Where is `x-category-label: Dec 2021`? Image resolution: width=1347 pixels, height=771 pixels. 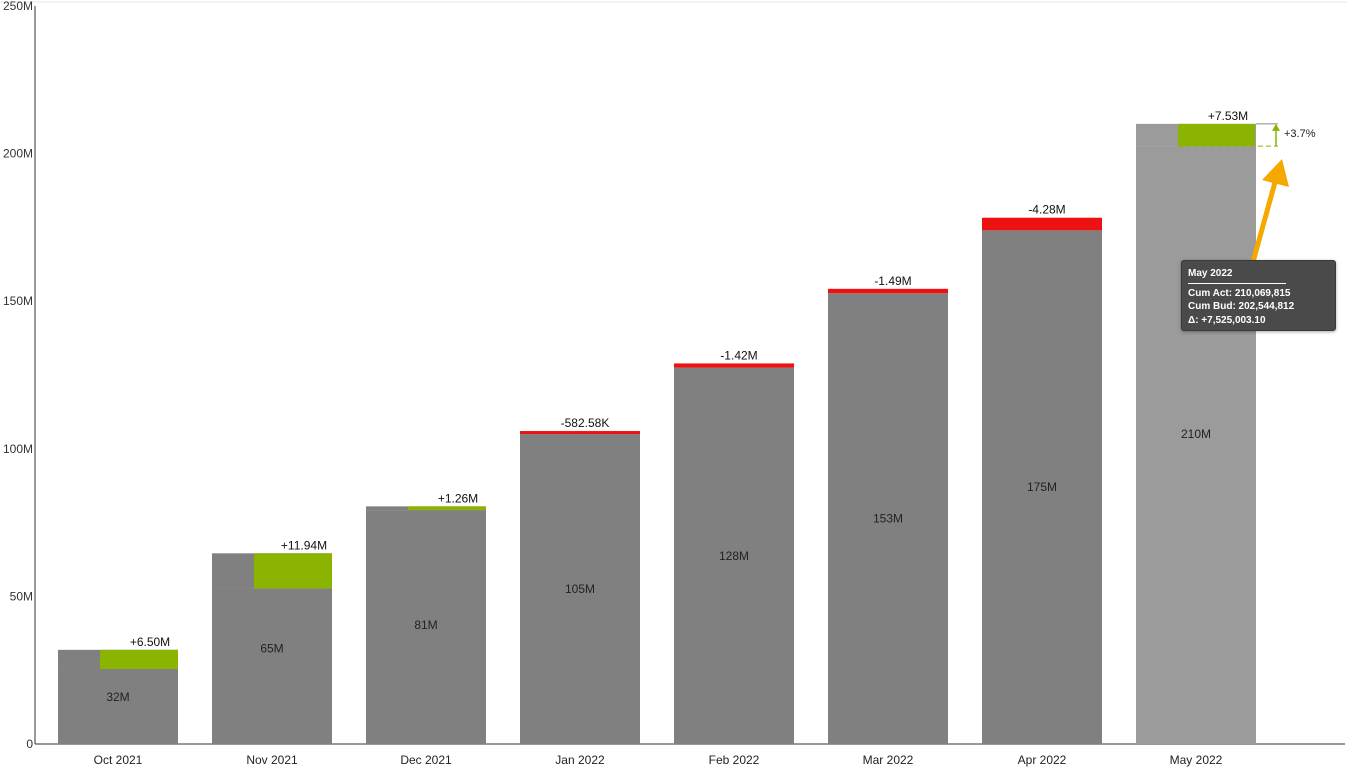 x-category-label: Dec 2021 is located at coordinates (426, 760).